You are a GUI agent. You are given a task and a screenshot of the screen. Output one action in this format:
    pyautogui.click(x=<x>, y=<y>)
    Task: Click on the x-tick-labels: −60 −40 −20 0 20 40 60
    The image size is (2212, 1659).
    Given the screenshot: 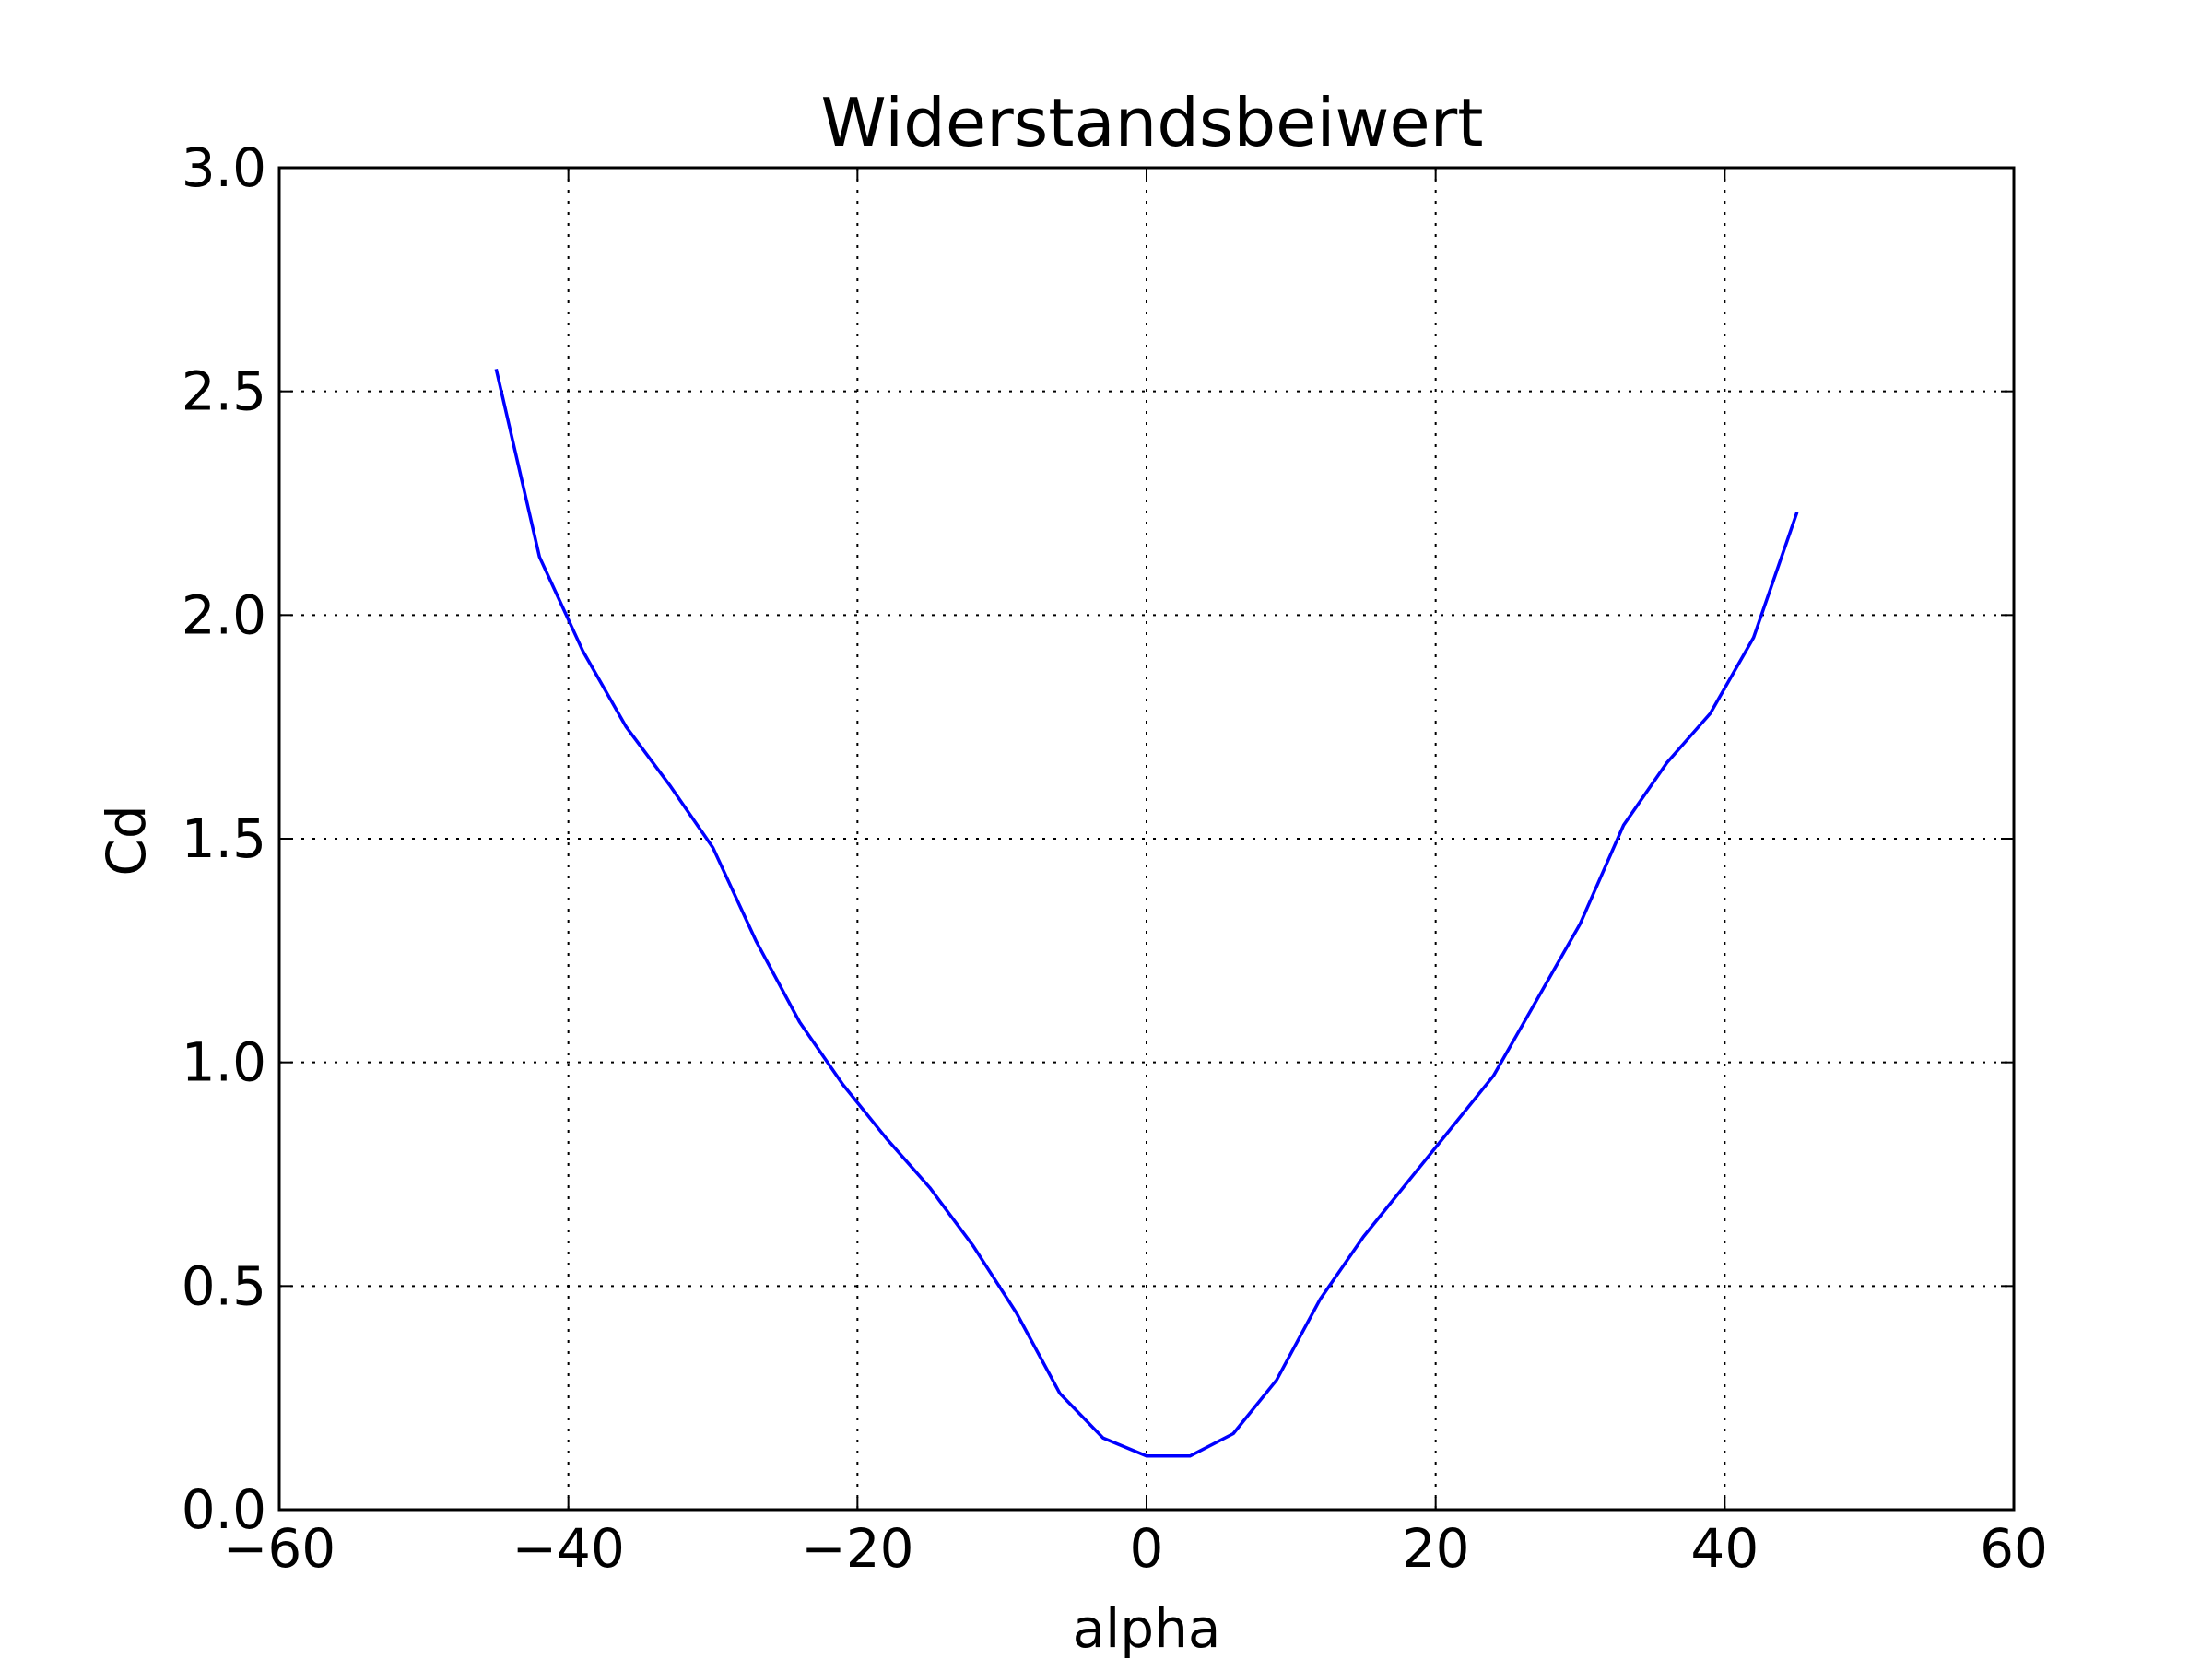 What is the action you would take?
    pyautogui.click(x=1135, y=1548)
    